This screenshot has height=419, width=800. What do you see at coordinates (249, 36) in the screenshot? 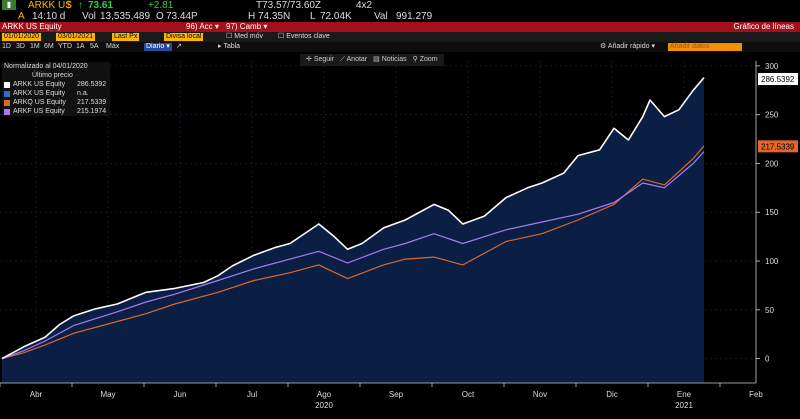
I see `moving-average-label: Med móv` at bounding box center [249, 36].